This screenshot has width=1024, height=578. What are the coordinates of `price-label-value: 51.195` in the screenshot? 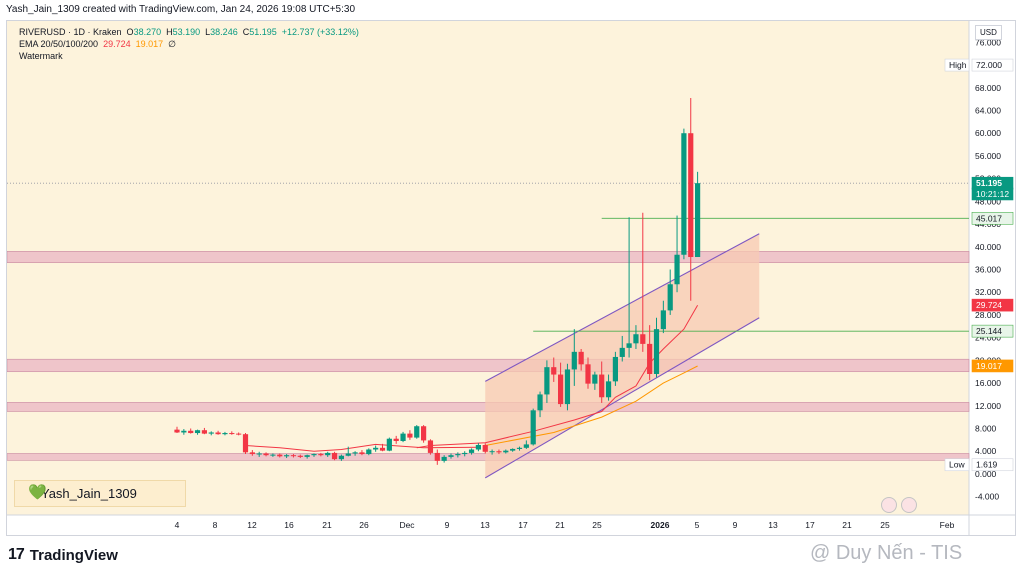 It's located at (989, 183).